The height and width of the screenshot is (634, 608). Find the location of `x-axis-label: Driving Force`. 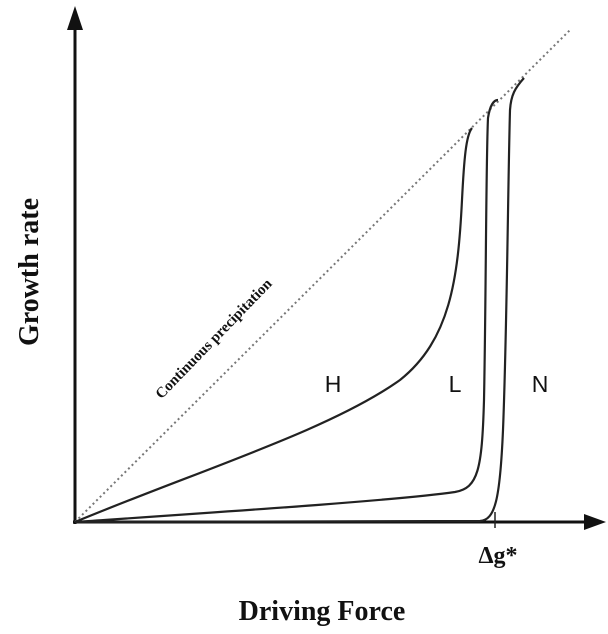

x-axis-label: Driving Force is located at coordinates (322, 611).